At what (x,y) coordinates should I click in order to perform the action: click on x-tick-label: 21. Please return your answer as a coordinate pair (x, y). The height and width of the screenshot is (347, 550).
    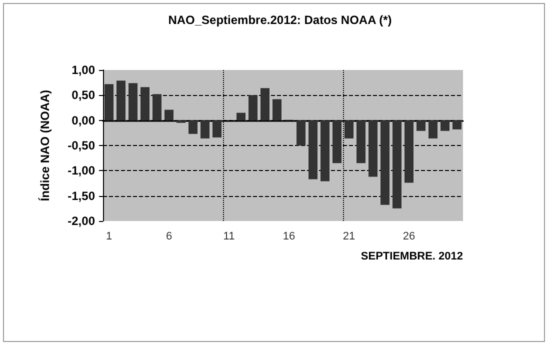
    Looking at the image, I should click on (349, 236).